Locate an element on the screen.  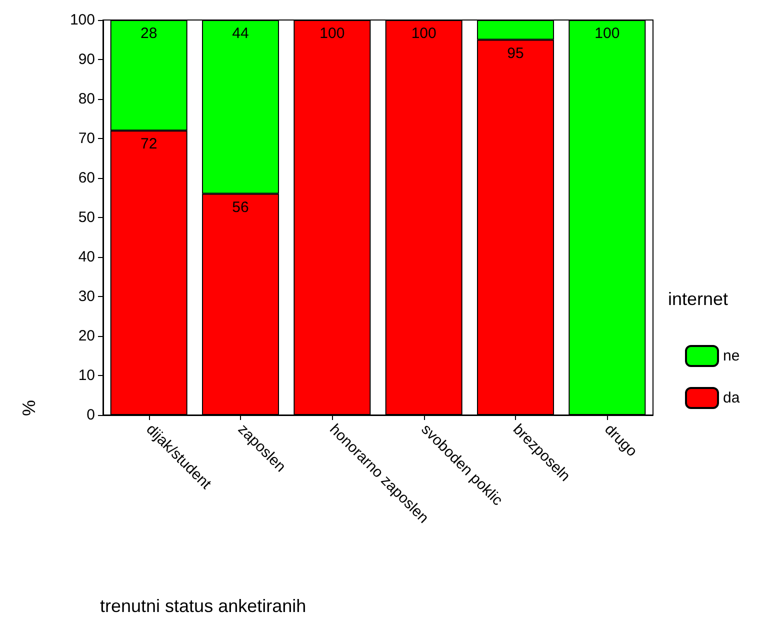
y-tick-label: 80 is located at coordinates (86, 99).